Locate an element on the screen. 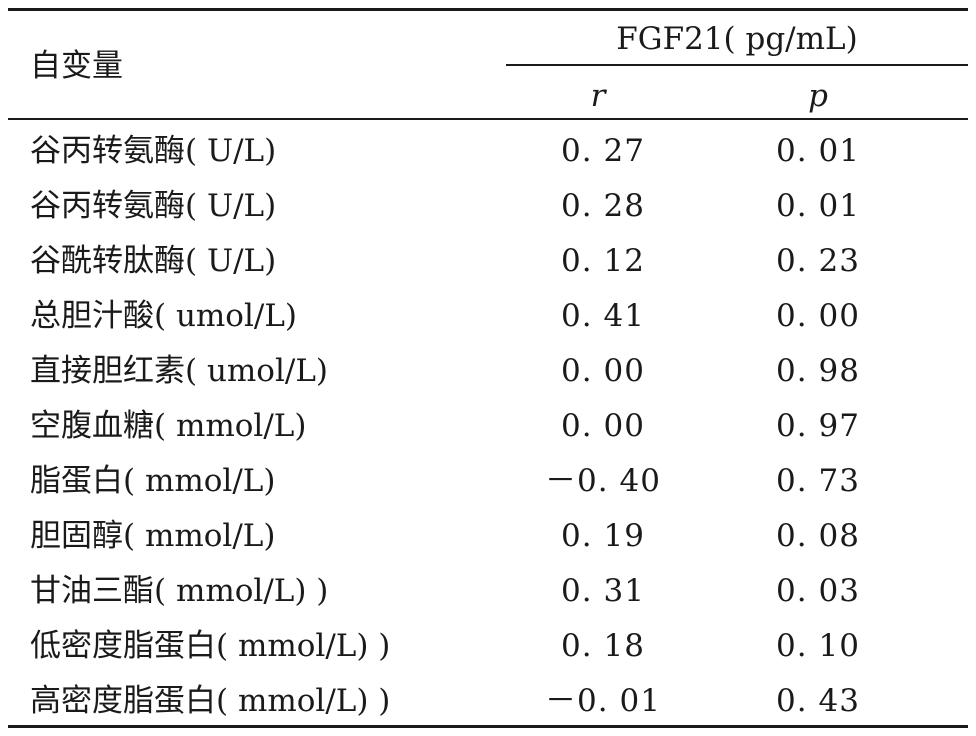 Image resolution: width=976 pixels, height=736 pixels. p-value: 0. 00 is located at coordinates (818, 316).